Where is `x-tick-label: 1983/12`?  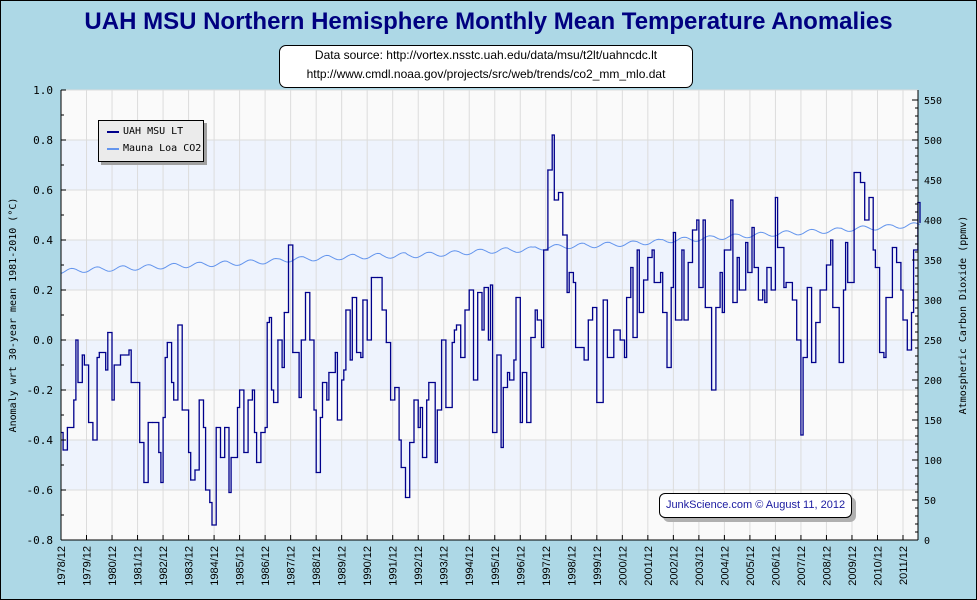 x-tick-label: 1983/12 is located at coordinates (190, 566).